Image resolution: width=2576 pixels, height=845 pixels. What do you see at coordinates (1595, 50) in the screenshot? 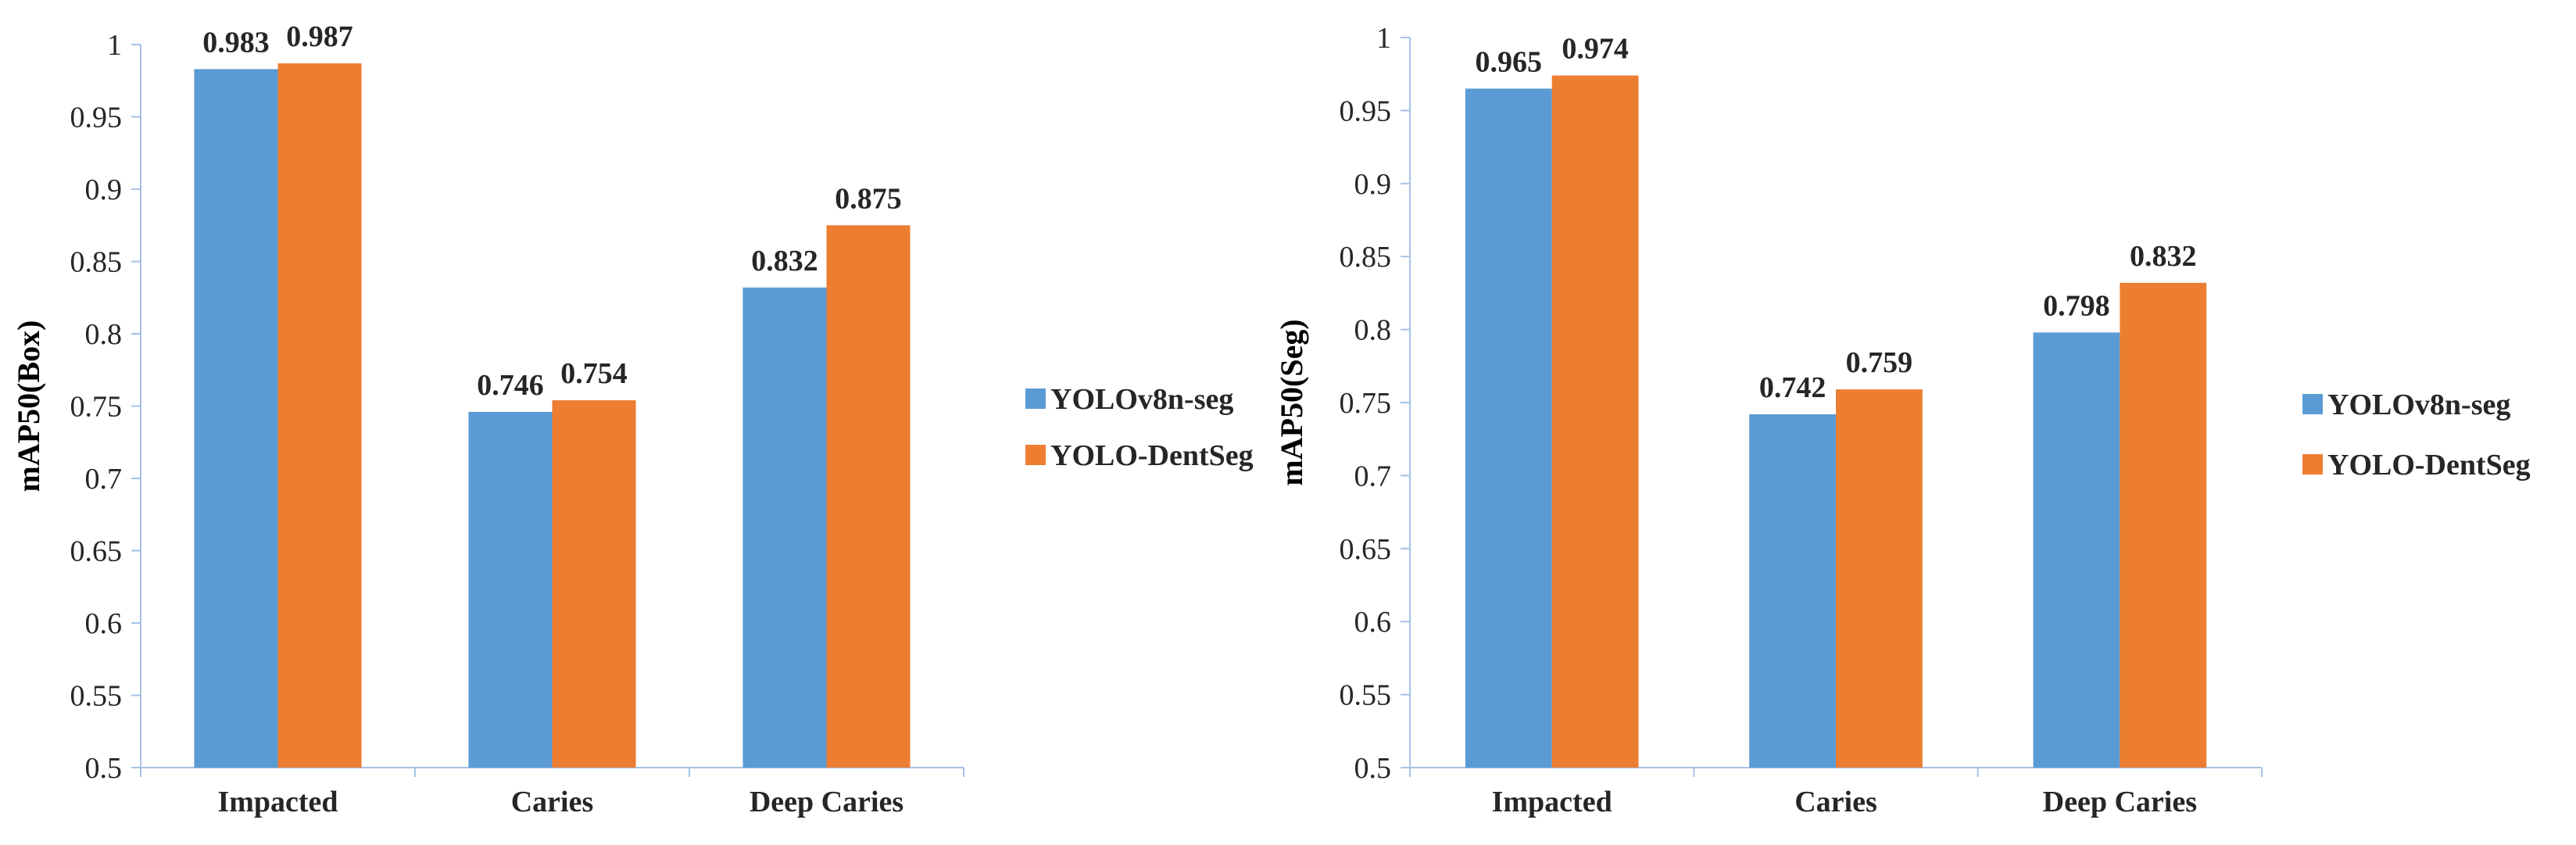
I see `data-label: 0.974` at bounding box center [1595, 50].